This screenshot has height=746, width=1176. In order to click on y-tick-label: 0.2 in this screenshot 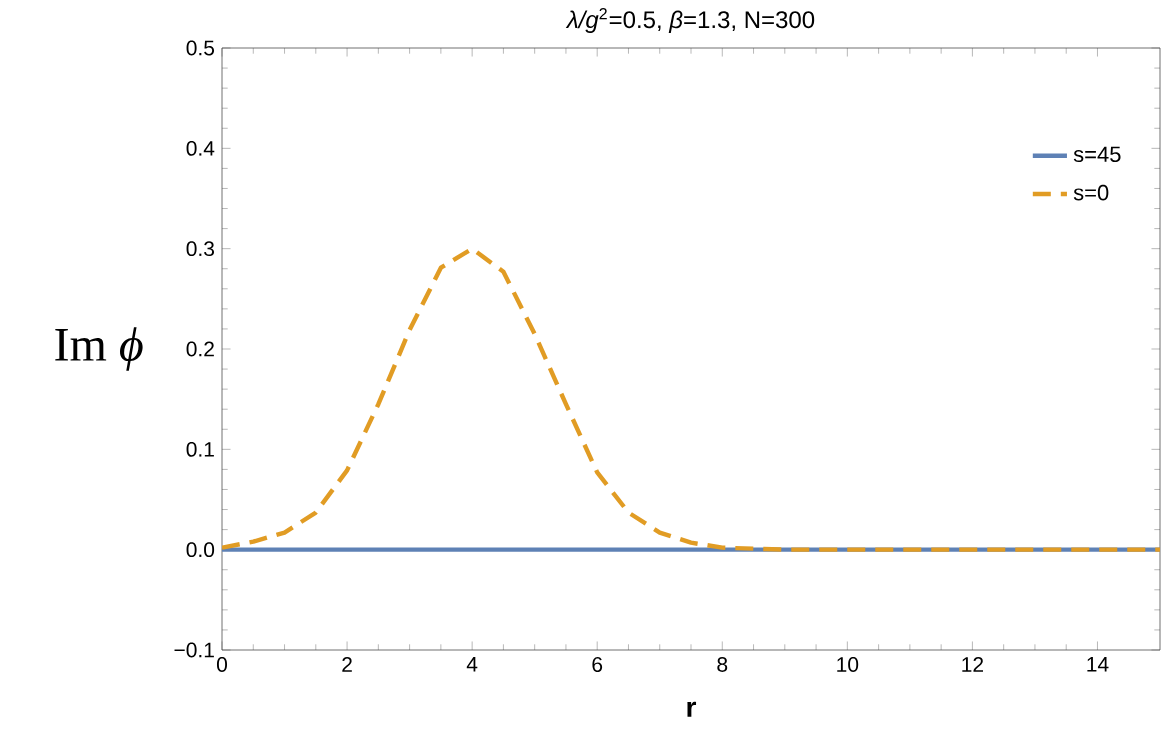, I will do `click(200, 349)`.